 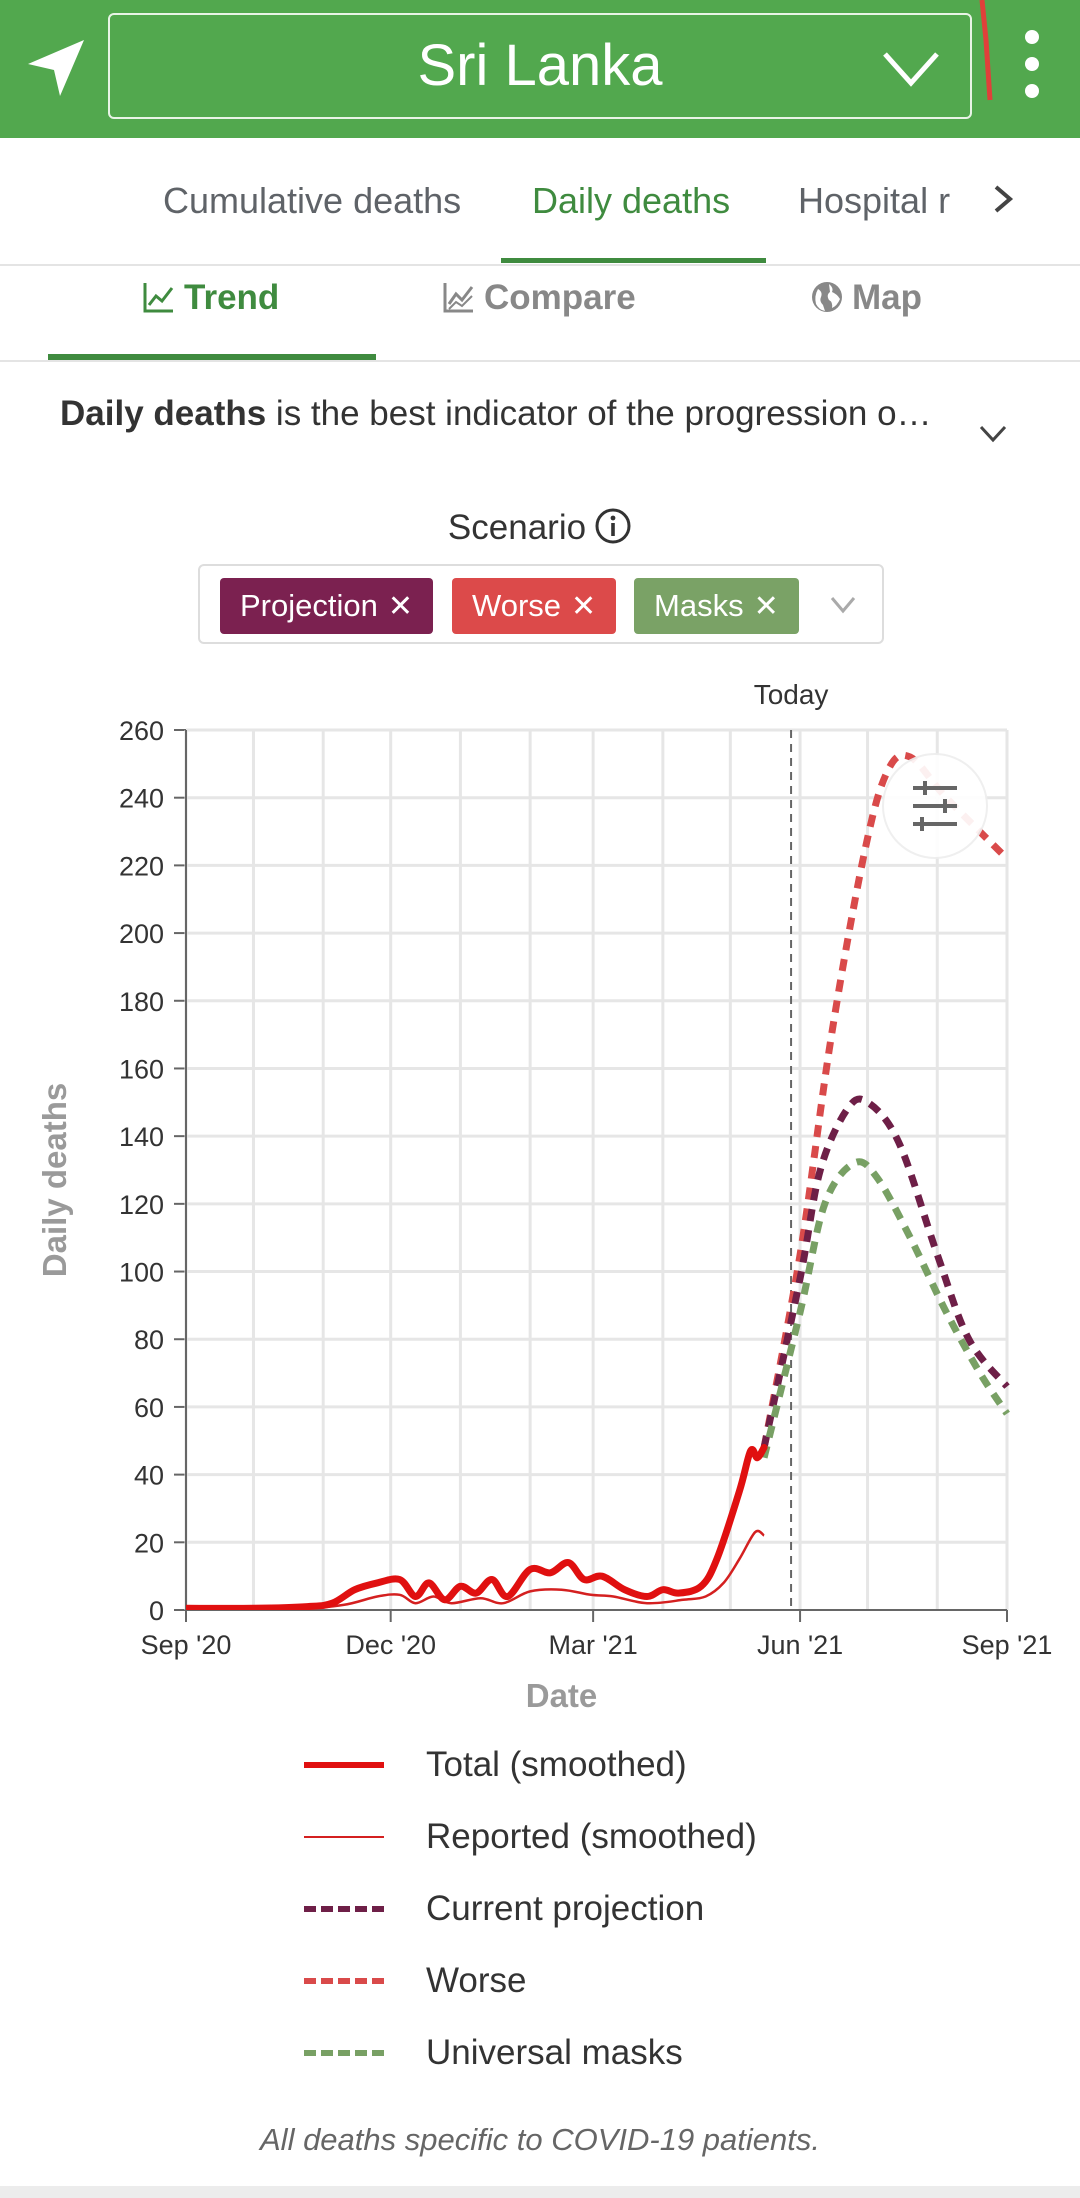 I want to click on y-tick-label: 220, so click(x=141, y=866).